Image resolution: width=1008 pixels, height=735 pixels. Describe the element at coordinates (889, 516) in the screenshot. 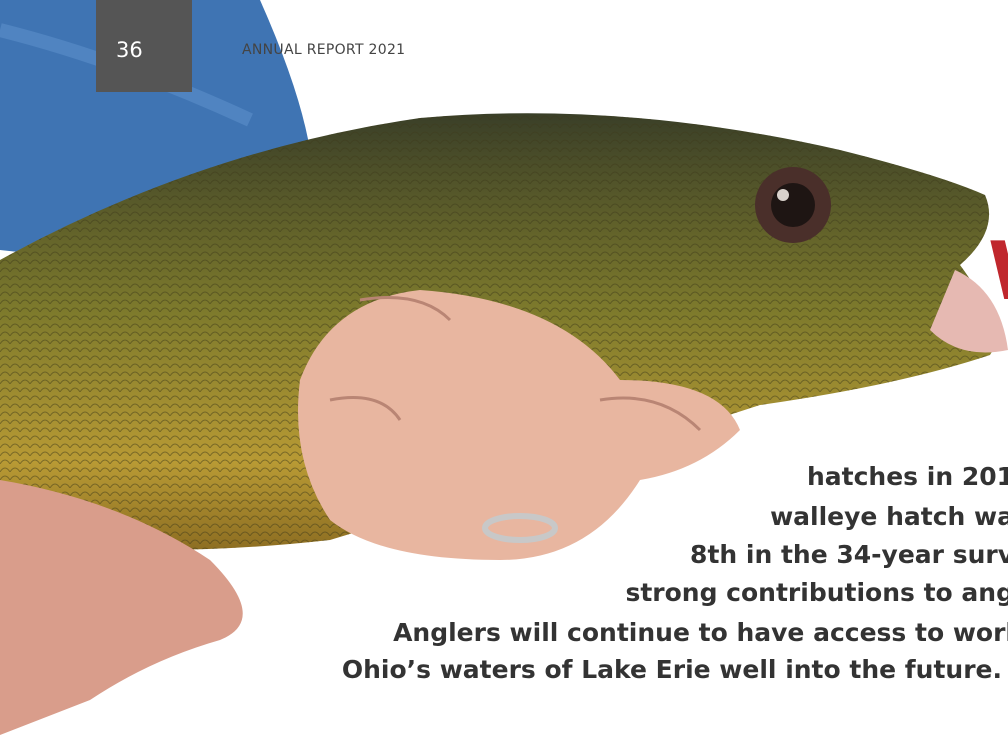

I see `body-line: walleye hatch wa` at that location.